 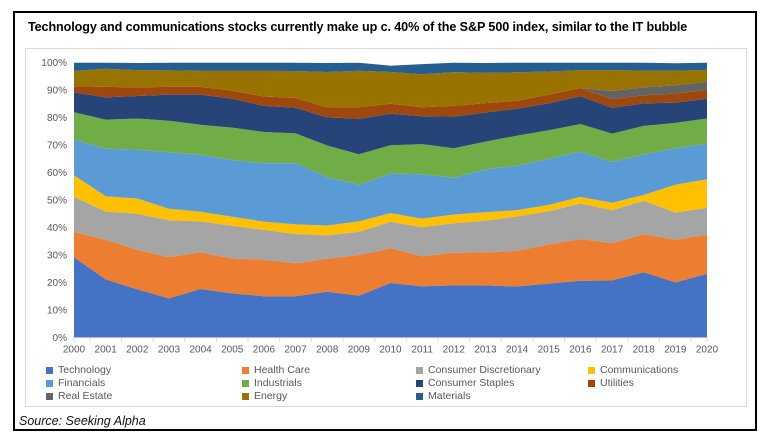 I want to click on legend-label: Health Care, so click(x=282, y=370).